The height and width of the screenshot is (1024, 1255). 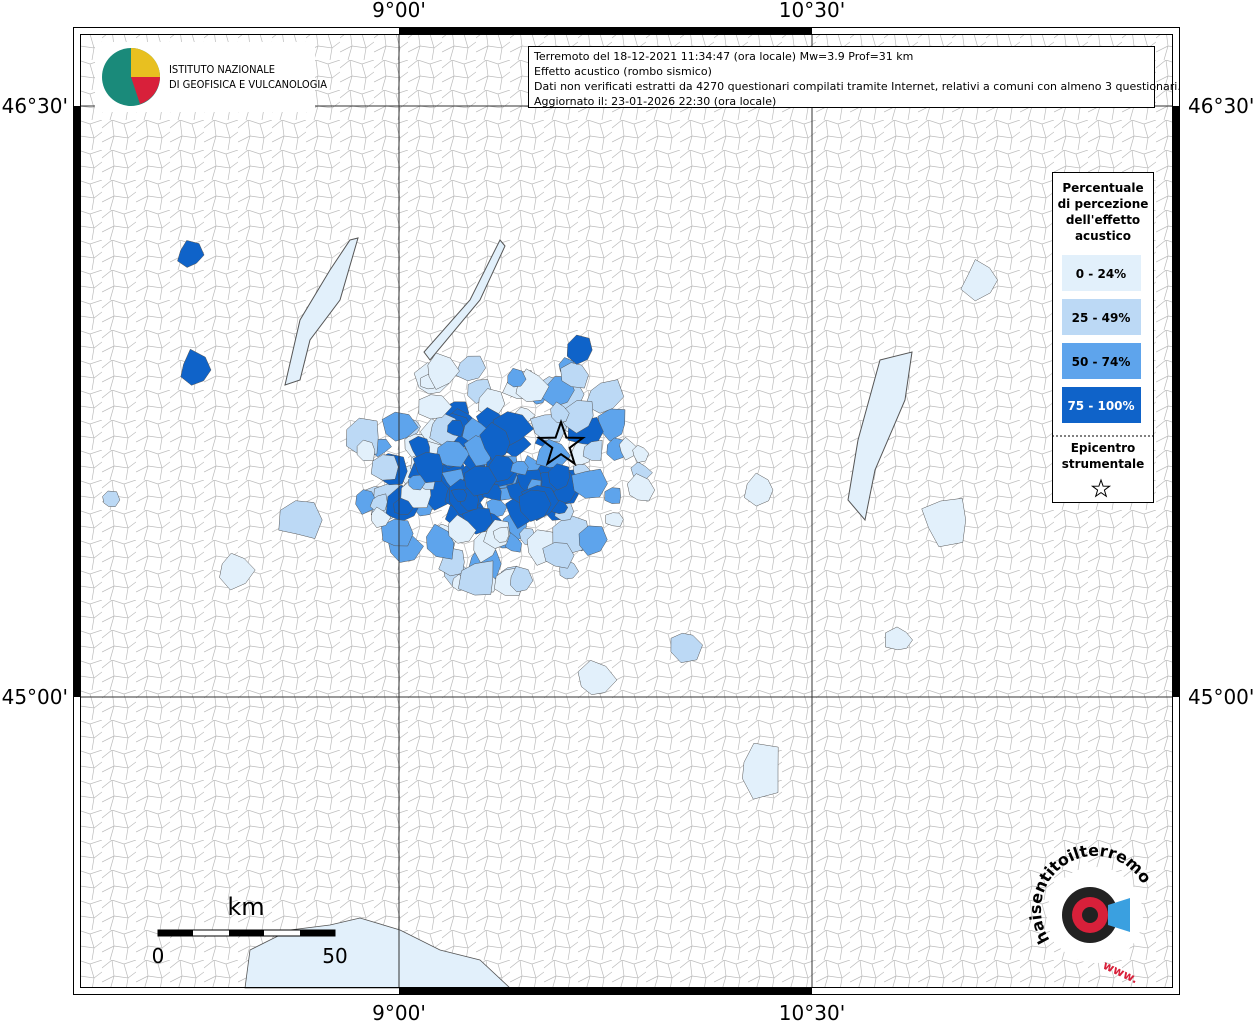 I want to click on legend-label: 50 - 74%, so click(x=1101, y=362).